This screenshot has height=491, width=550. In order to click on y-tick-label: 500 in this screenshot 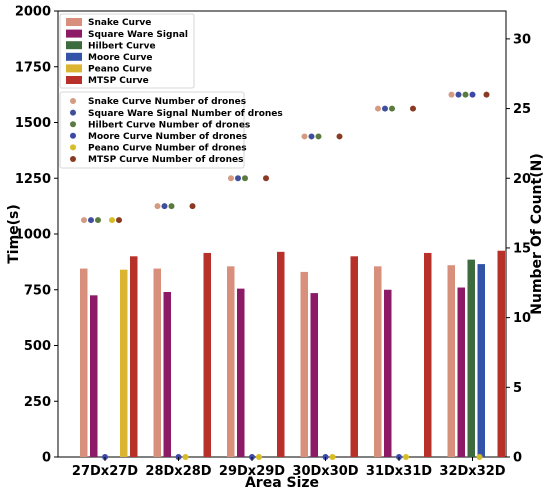, I will do `click(37, 346)`.